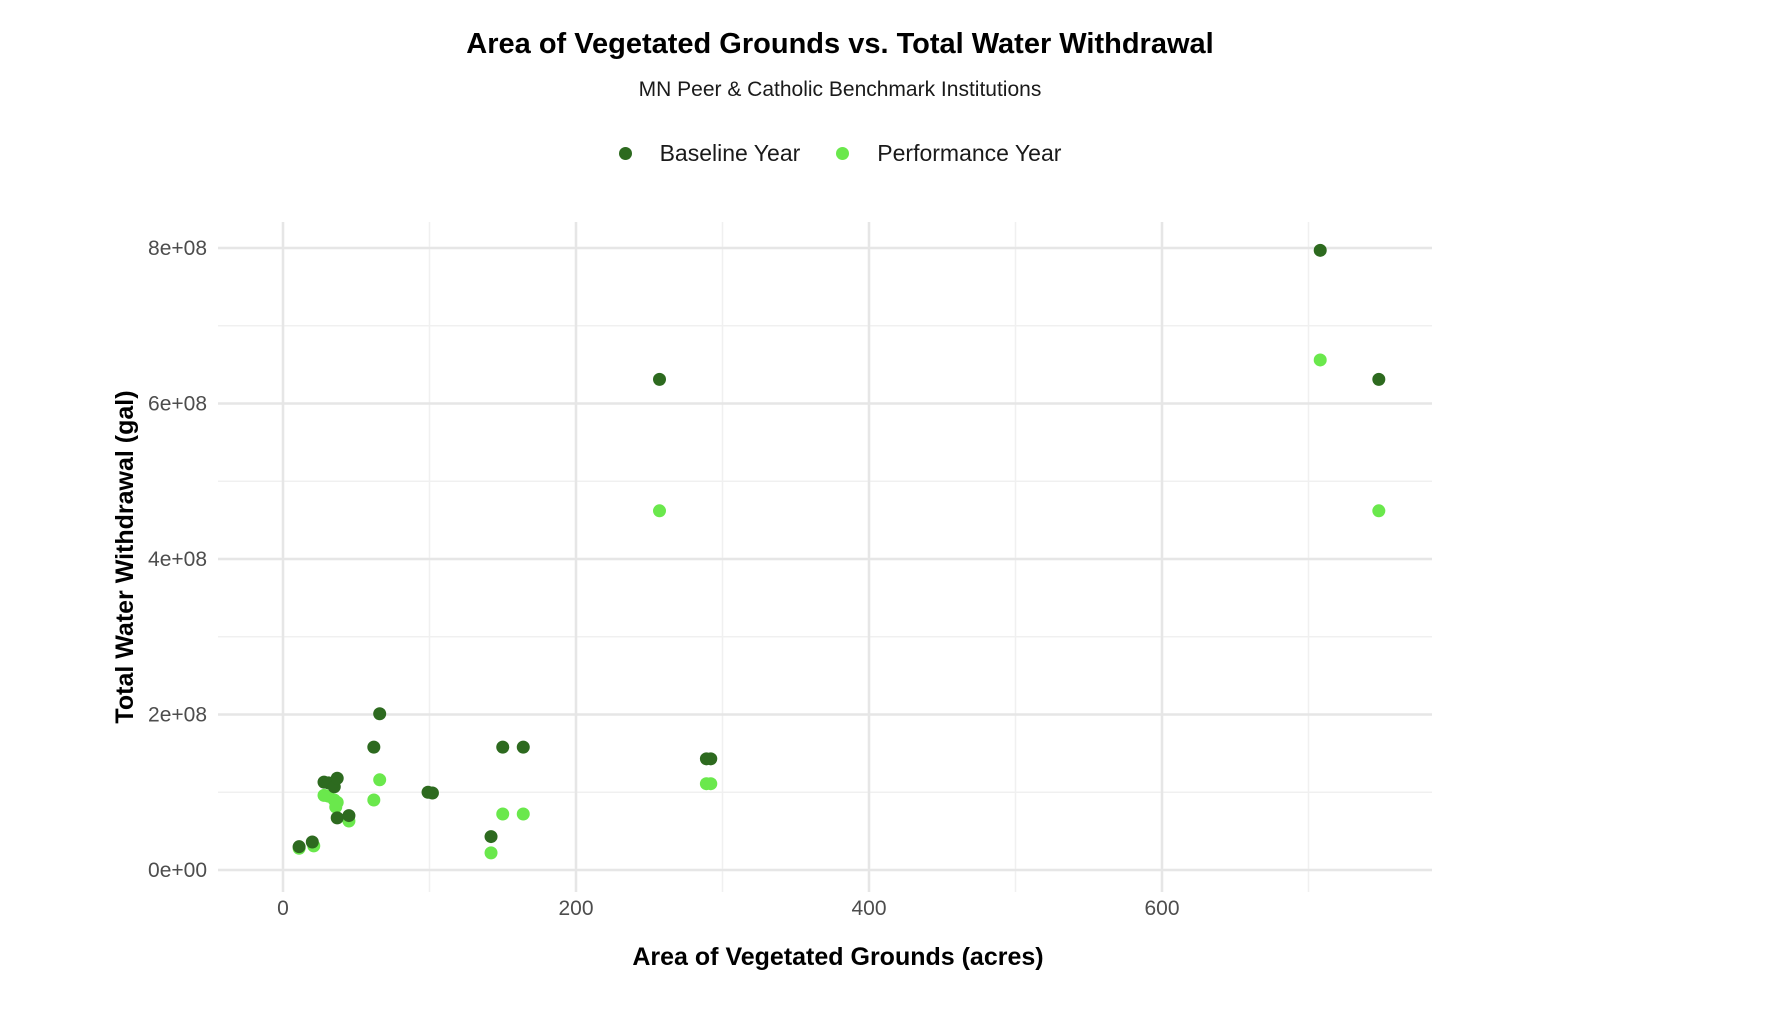 This screenshot has height=1020, width=1792. Describe the element at coordinates (177, 870) in the screenshot. I see `y-tick-label: 0e+00` at that location.